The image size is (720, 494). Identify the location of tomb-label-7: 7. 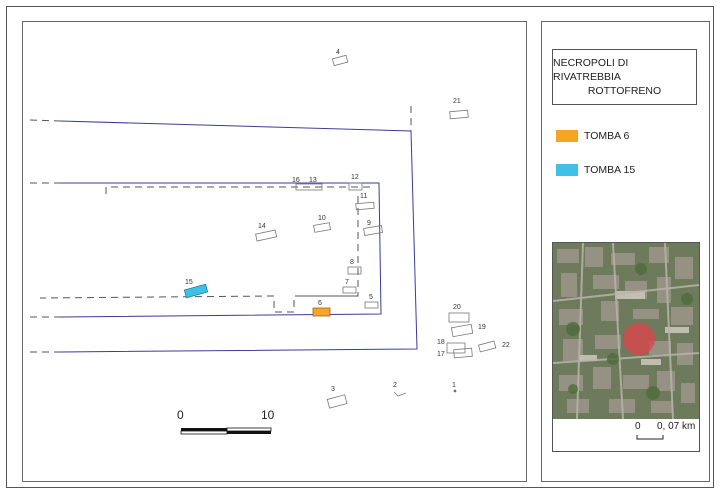
(347, 282).